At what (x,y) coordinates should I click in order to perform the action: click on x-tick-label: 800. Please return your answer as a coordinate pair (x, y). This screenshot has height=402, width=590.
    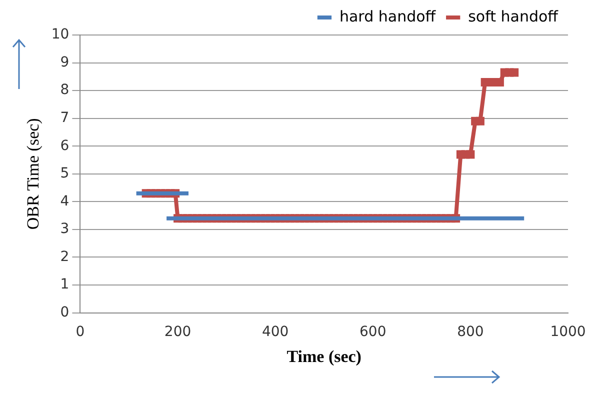
    Looking at the image, I should click on (470, 332).